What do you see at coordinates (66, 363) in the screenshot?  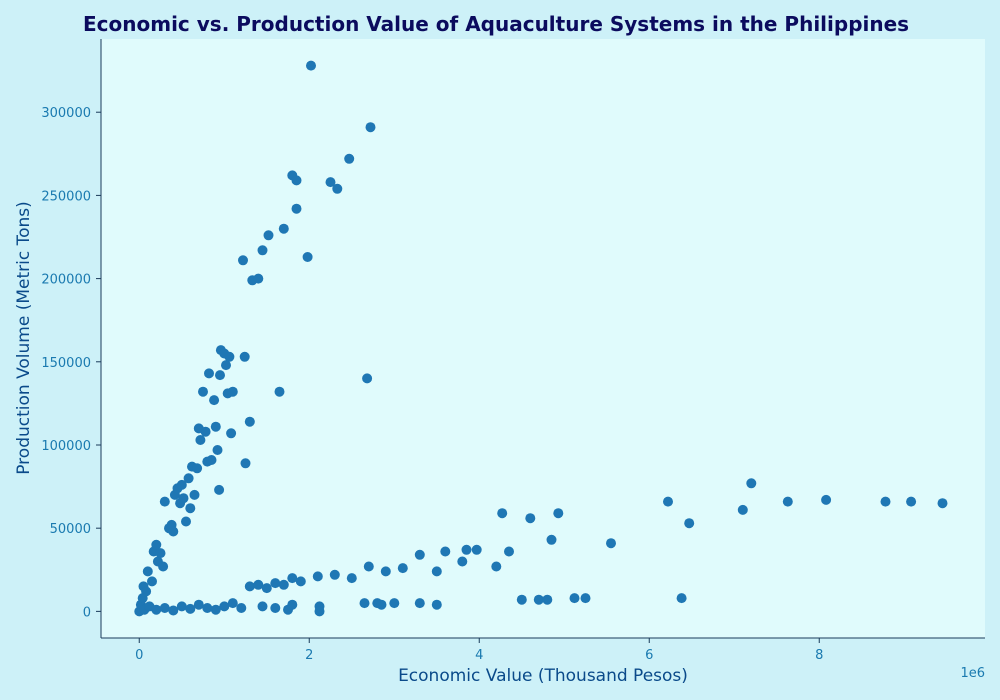 I see `y-tick-label: 150000` at bounding box center [66, 363].